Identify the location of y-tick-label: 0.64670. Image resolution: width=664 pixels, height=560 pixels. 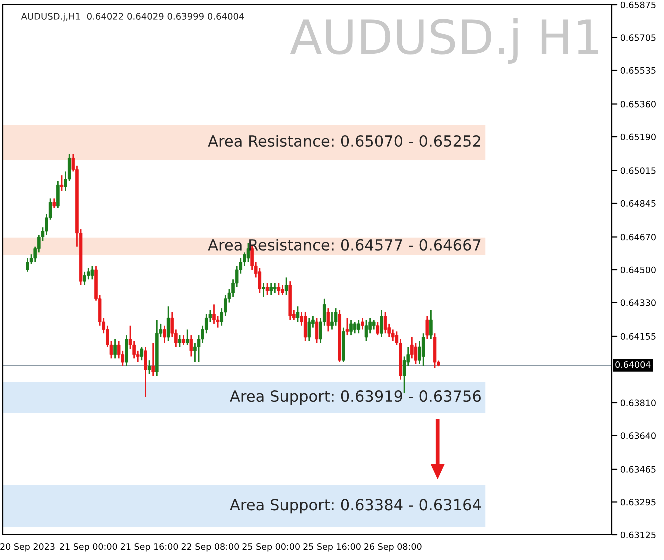
(638, 237).